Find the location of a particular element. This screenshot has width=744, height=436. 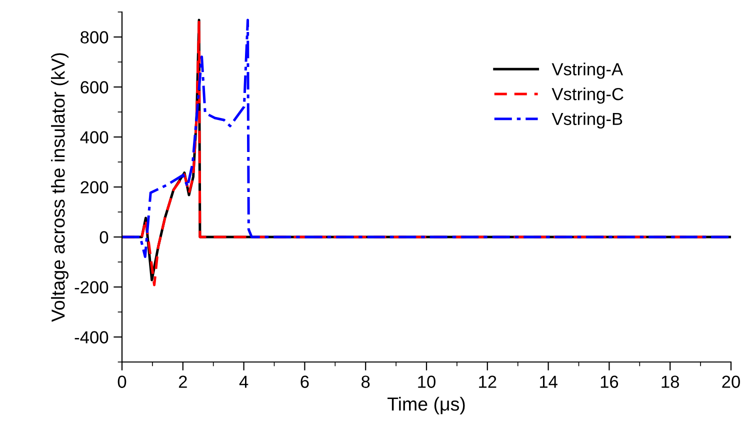

x-tick-label: 20 is located at coordinates (731, 382).